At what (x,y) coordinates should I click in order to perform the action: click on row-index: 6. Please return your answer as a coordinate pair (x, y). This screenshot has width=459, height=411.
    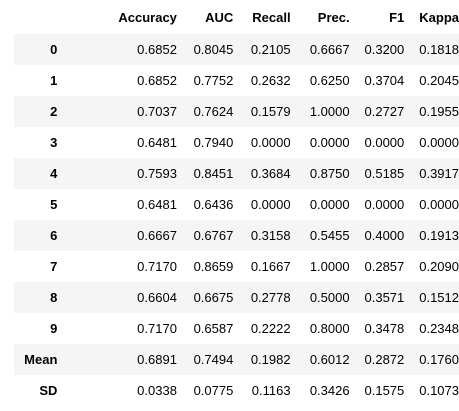
    Looking at the image, I should click on (54, 235).